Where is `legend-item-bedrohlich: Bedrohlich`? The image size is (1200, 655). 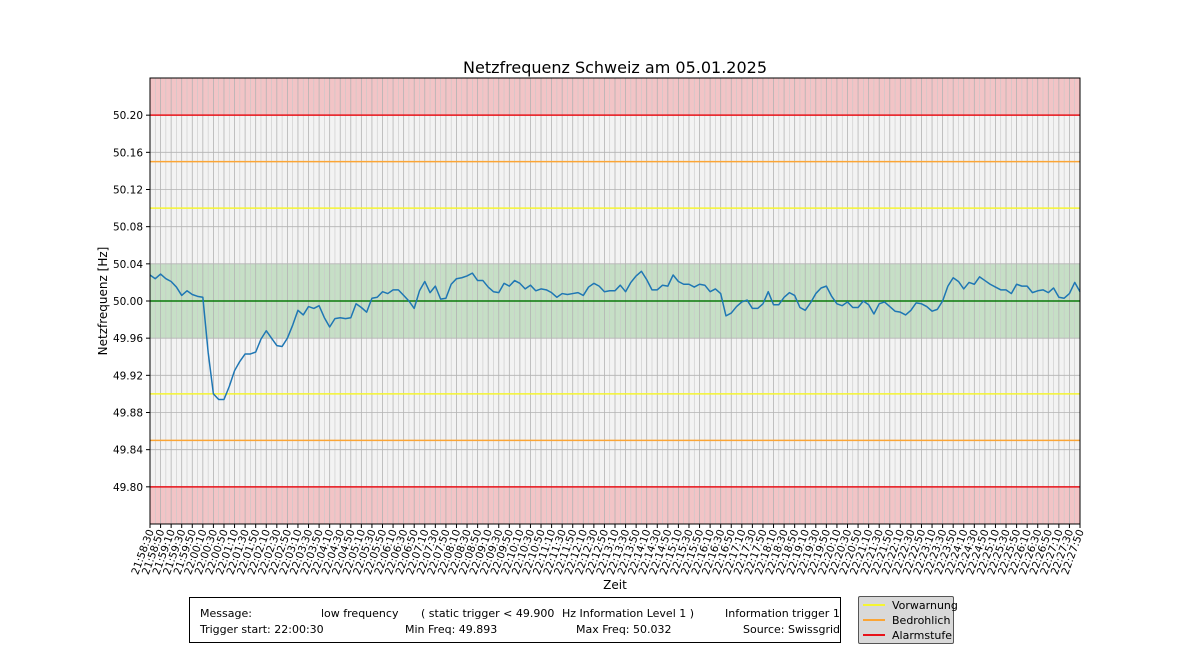
legend-item-bedrohlich: Bedrohlich is located at coordinates (906, 620).